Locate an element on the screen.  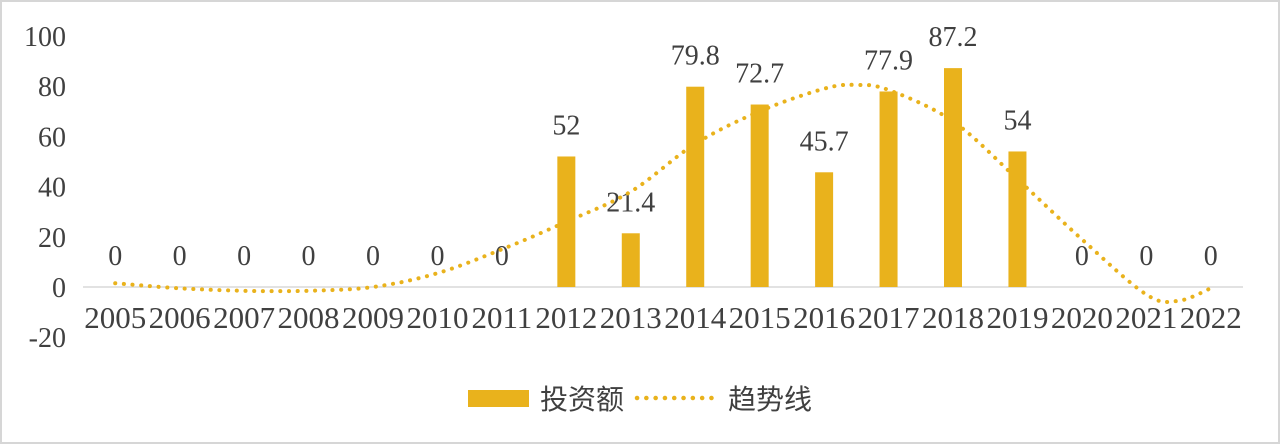
bar-value-label: 21.4 is located at coordinates (630, 202).